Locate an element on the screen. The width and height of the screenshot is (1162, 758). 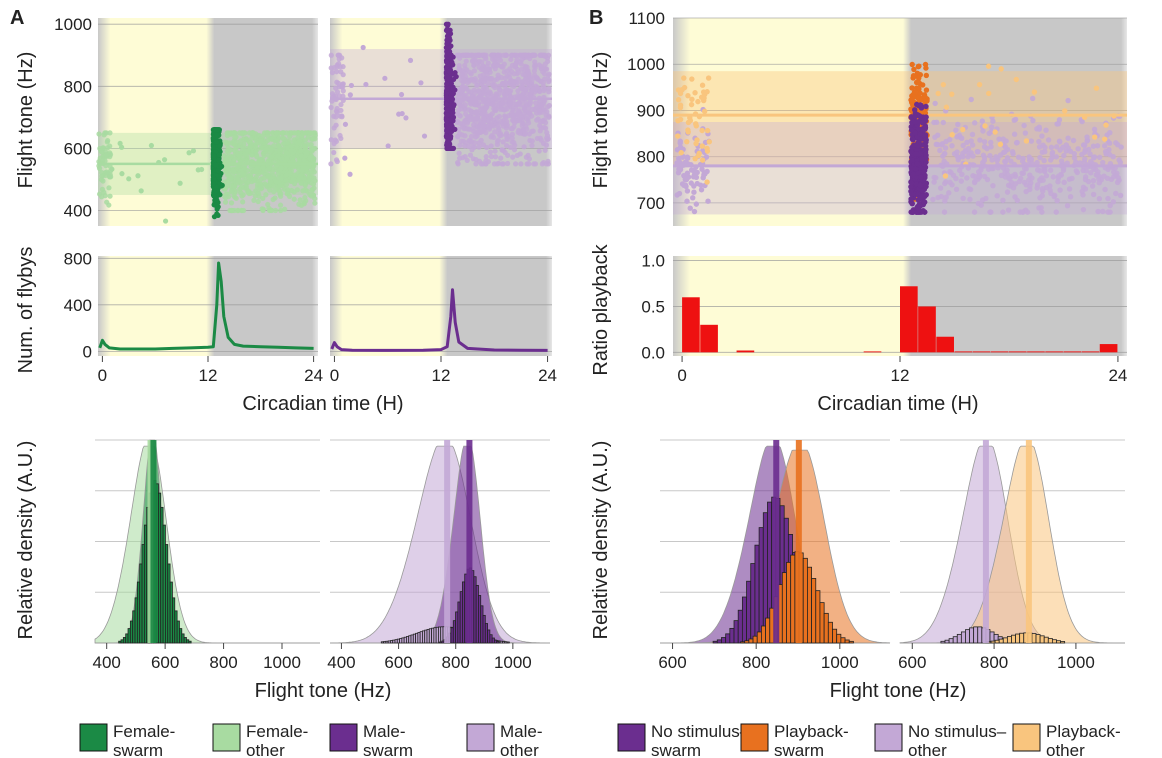
y-tick-label: 0.5 is located at coordinates (653, 306).